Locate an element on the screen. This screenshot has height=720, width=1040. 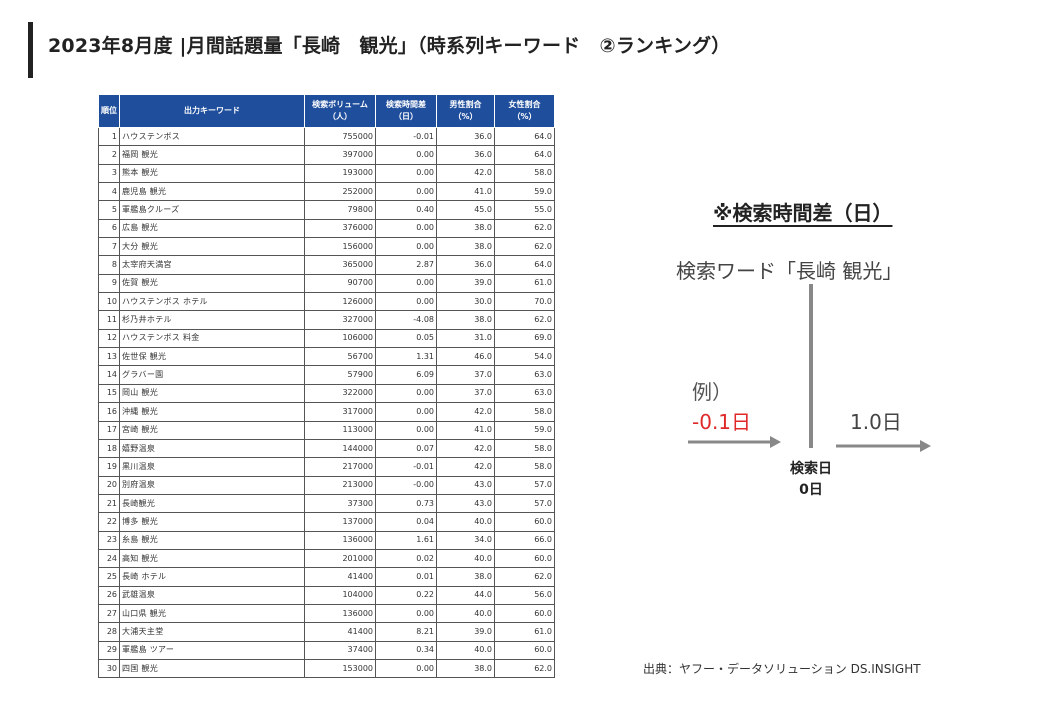
table-row: 30 四国 観光 153000 0.00 38.0 62.0 is located at coordinates (326, 668).